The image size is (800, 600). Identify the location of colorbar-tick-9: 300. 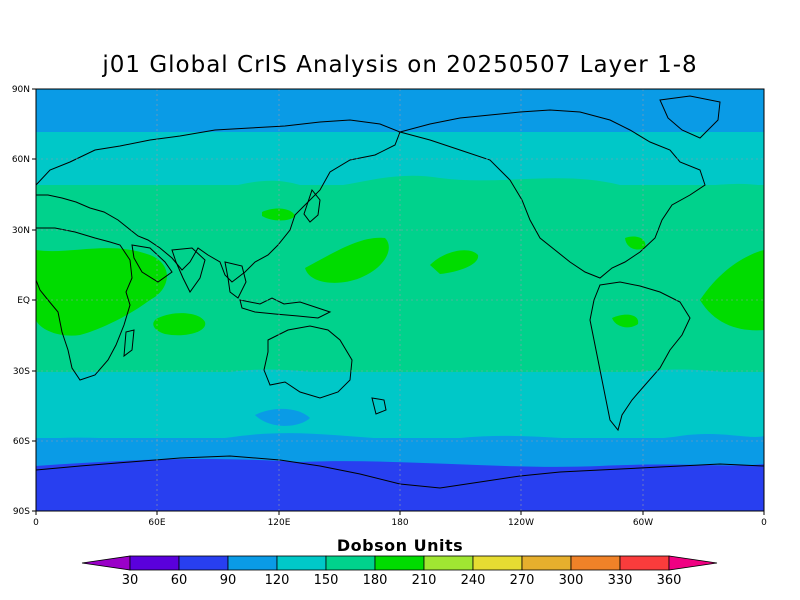
(571, 580).